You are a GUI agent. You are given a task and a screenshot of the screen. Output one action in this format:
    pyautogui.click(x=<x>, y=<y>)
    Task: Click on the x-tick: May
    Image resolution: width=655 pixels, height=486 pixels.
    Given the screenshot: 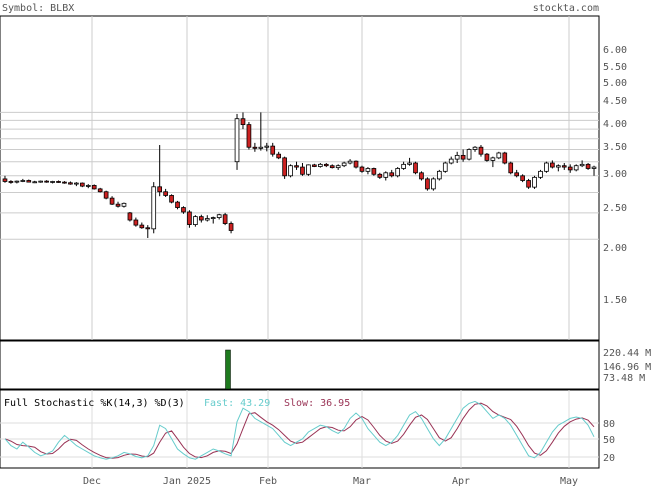 What is the action you would take?
    pyautogui.click(x=569, y=481)
    